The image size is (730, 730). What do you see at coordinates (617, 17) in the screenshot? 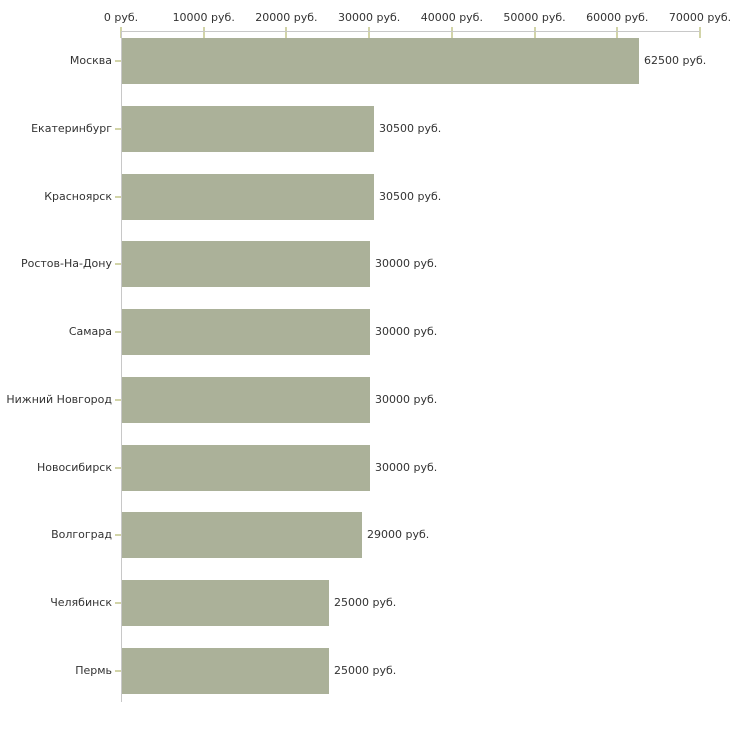
I see `x-axis-tick-label: 60000 руб.` at bounding box center [617, 17].